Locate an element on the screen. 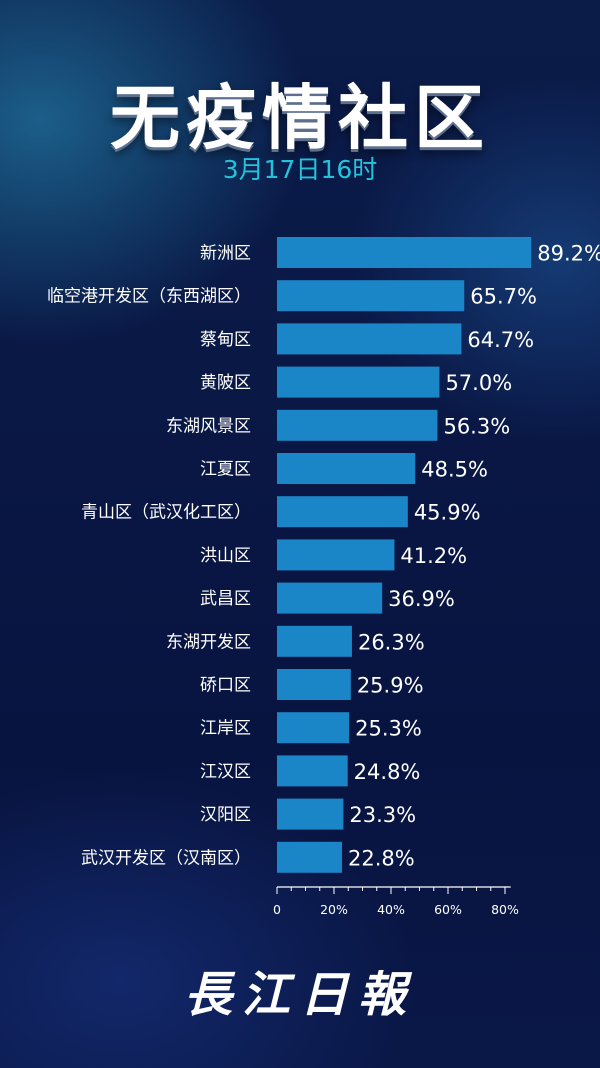  page-subtitle: 3月17日16时 is located at coordinates (300, 169).